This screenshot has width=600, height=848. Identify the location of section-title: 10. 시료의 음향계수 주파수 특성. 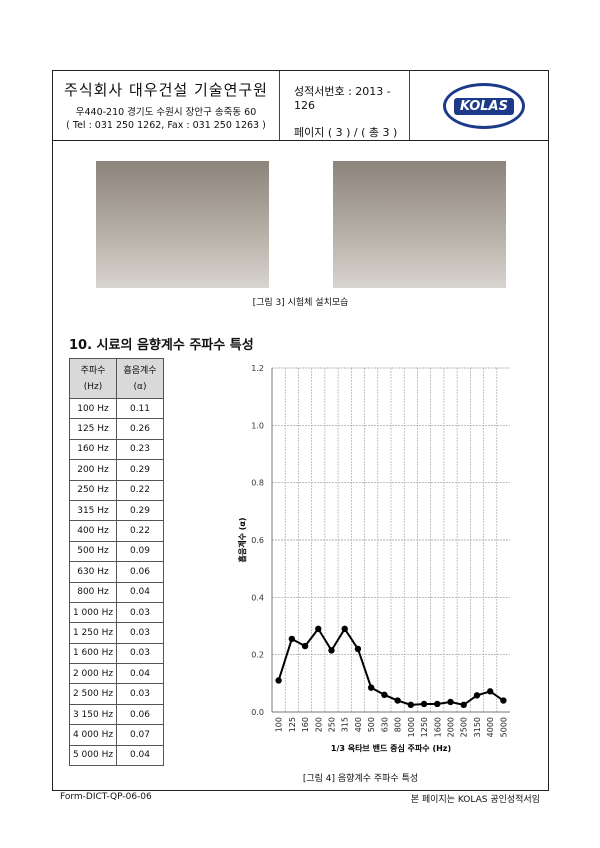
(161, 345).